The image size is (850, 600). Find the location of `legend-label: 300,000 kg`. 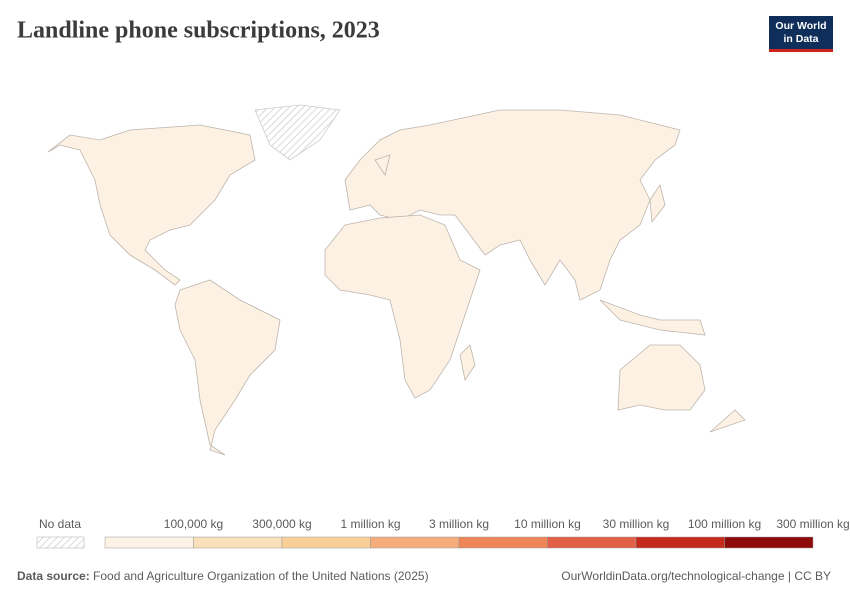

legend-label: 300,000 kg is located at coordinates (281, 524).